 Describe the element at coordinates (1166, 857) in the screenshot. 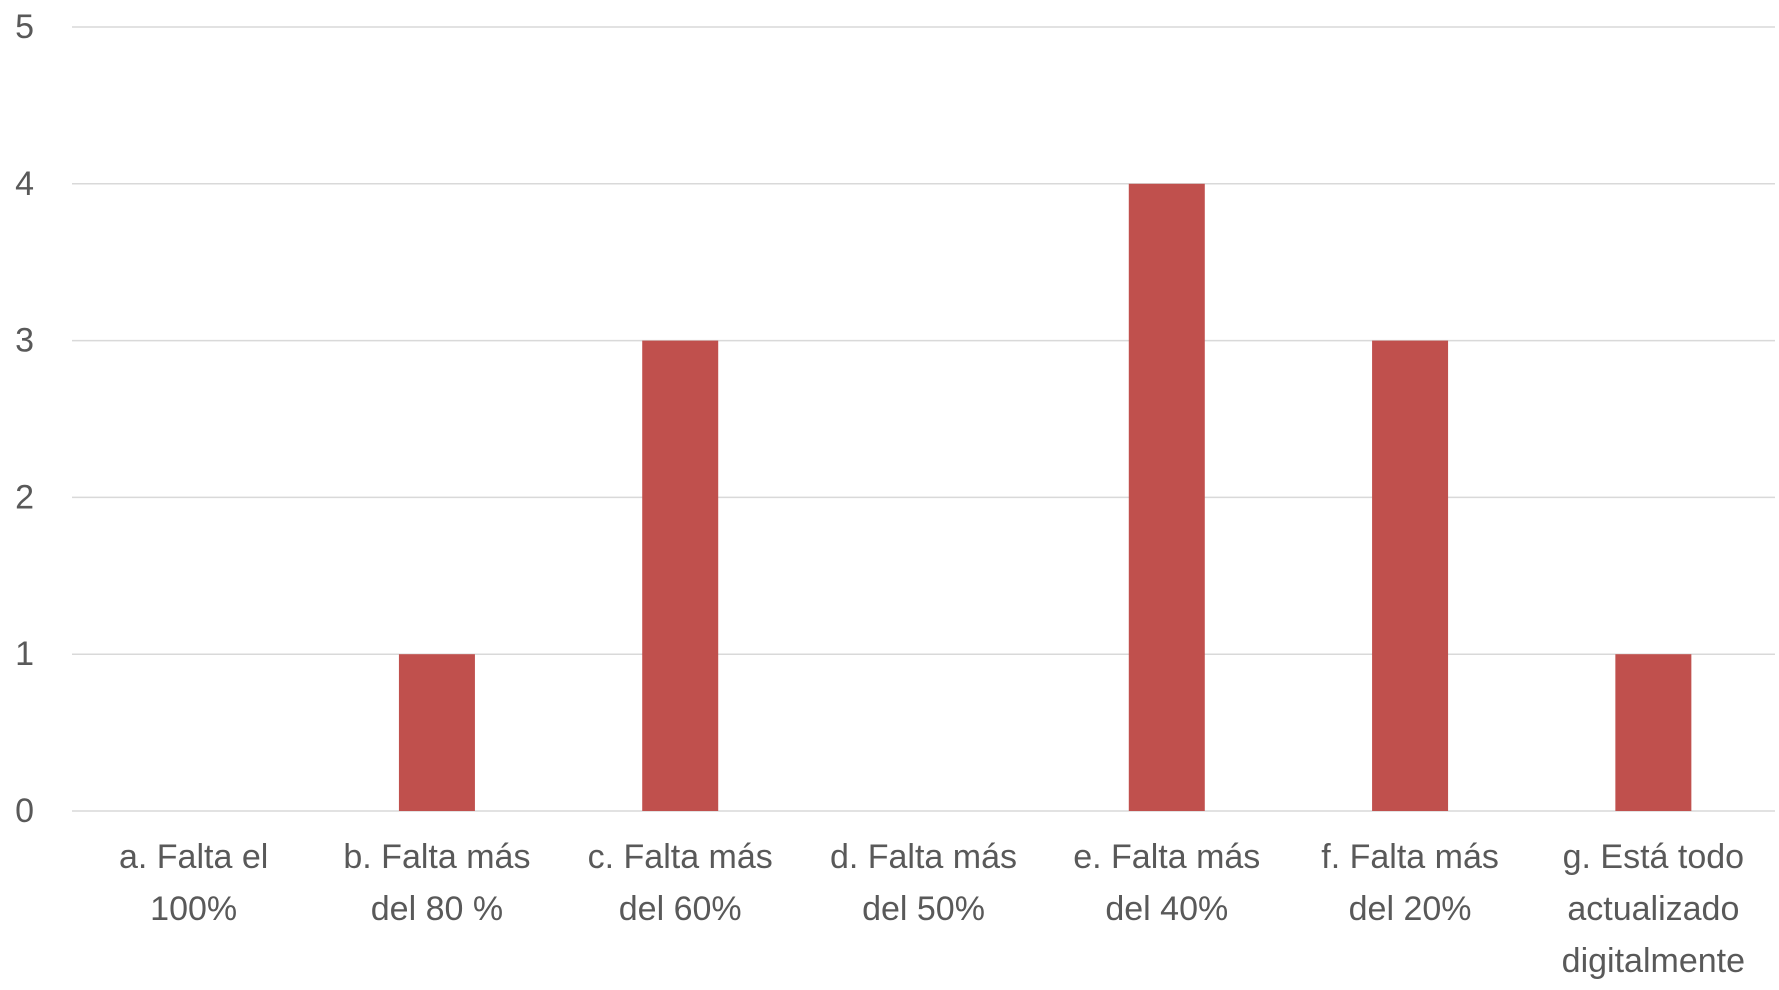

I see `x-category-label-line: e. Falta más` at that location.